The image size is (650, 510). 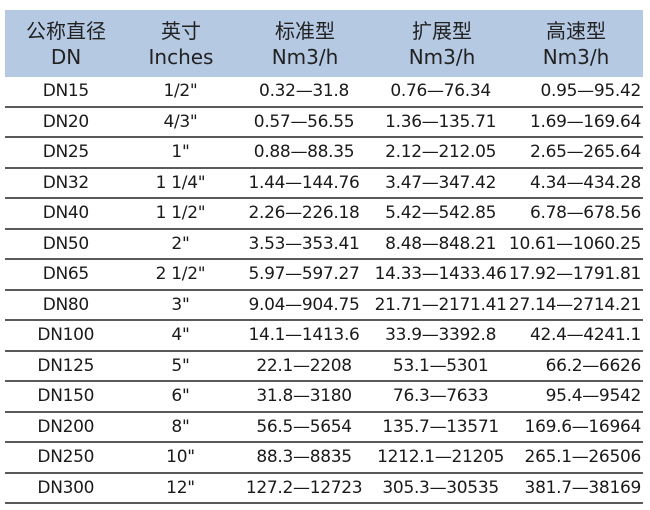 I want to click on cell-high-speed-type: 27.14—2714.21, so click(x=574, y=304).